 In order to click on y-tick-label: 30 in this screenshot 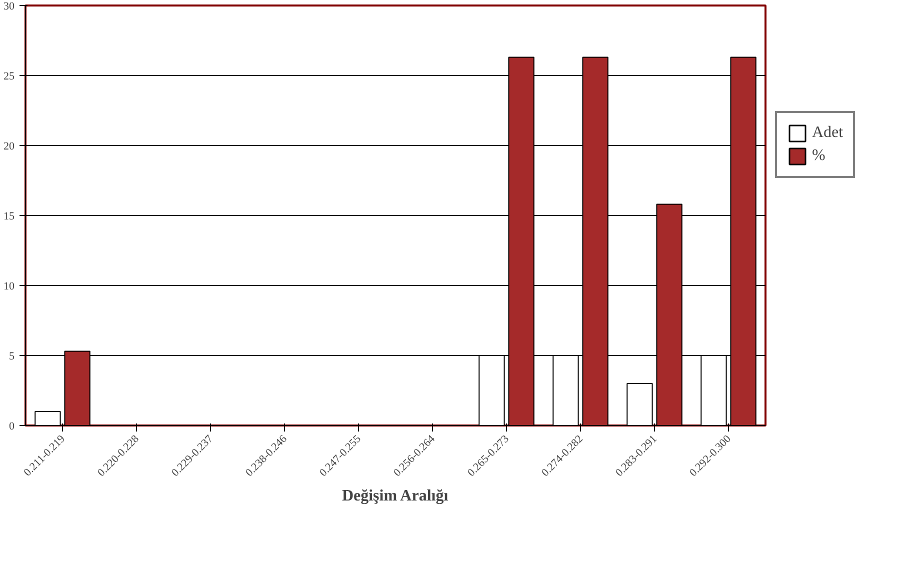, I will do `click(9, 6)`.